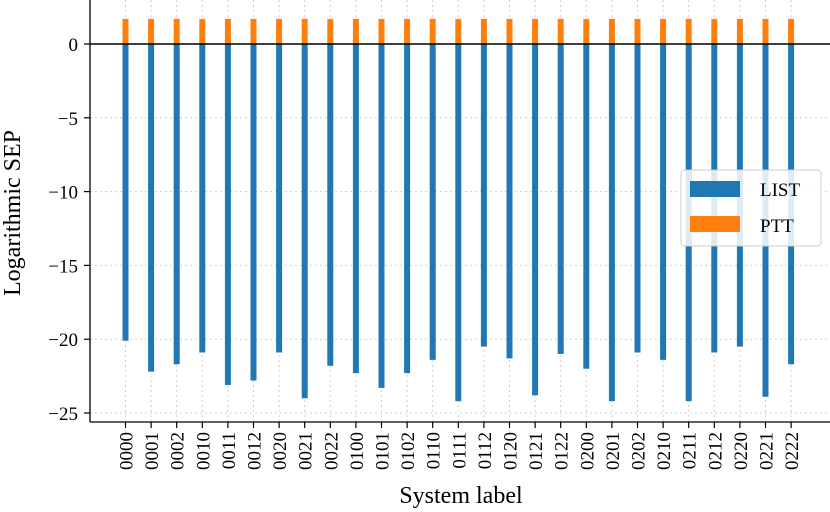 Image resolution: width=830 pixels, height=512 pixels. I want to click on y-tick-label: −10, so click(63, 193).